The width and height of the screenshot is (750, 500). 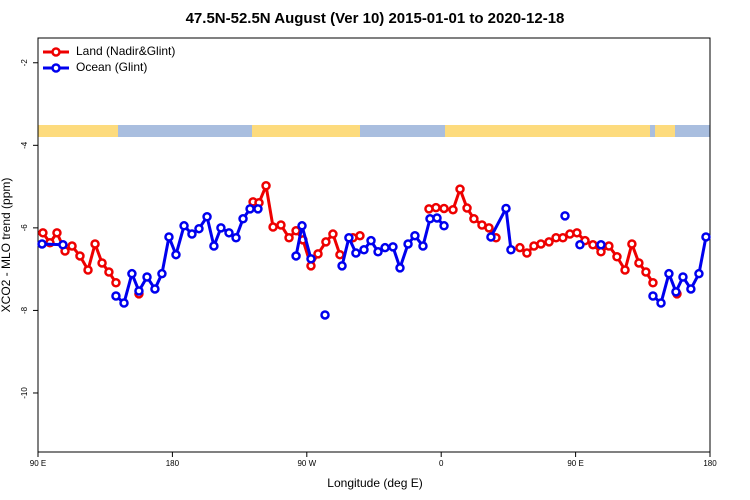 What do you see at coordinates (24, 63) in the screenshot?
I see `y-tick-label: -2` at bounding box center [24, 63].